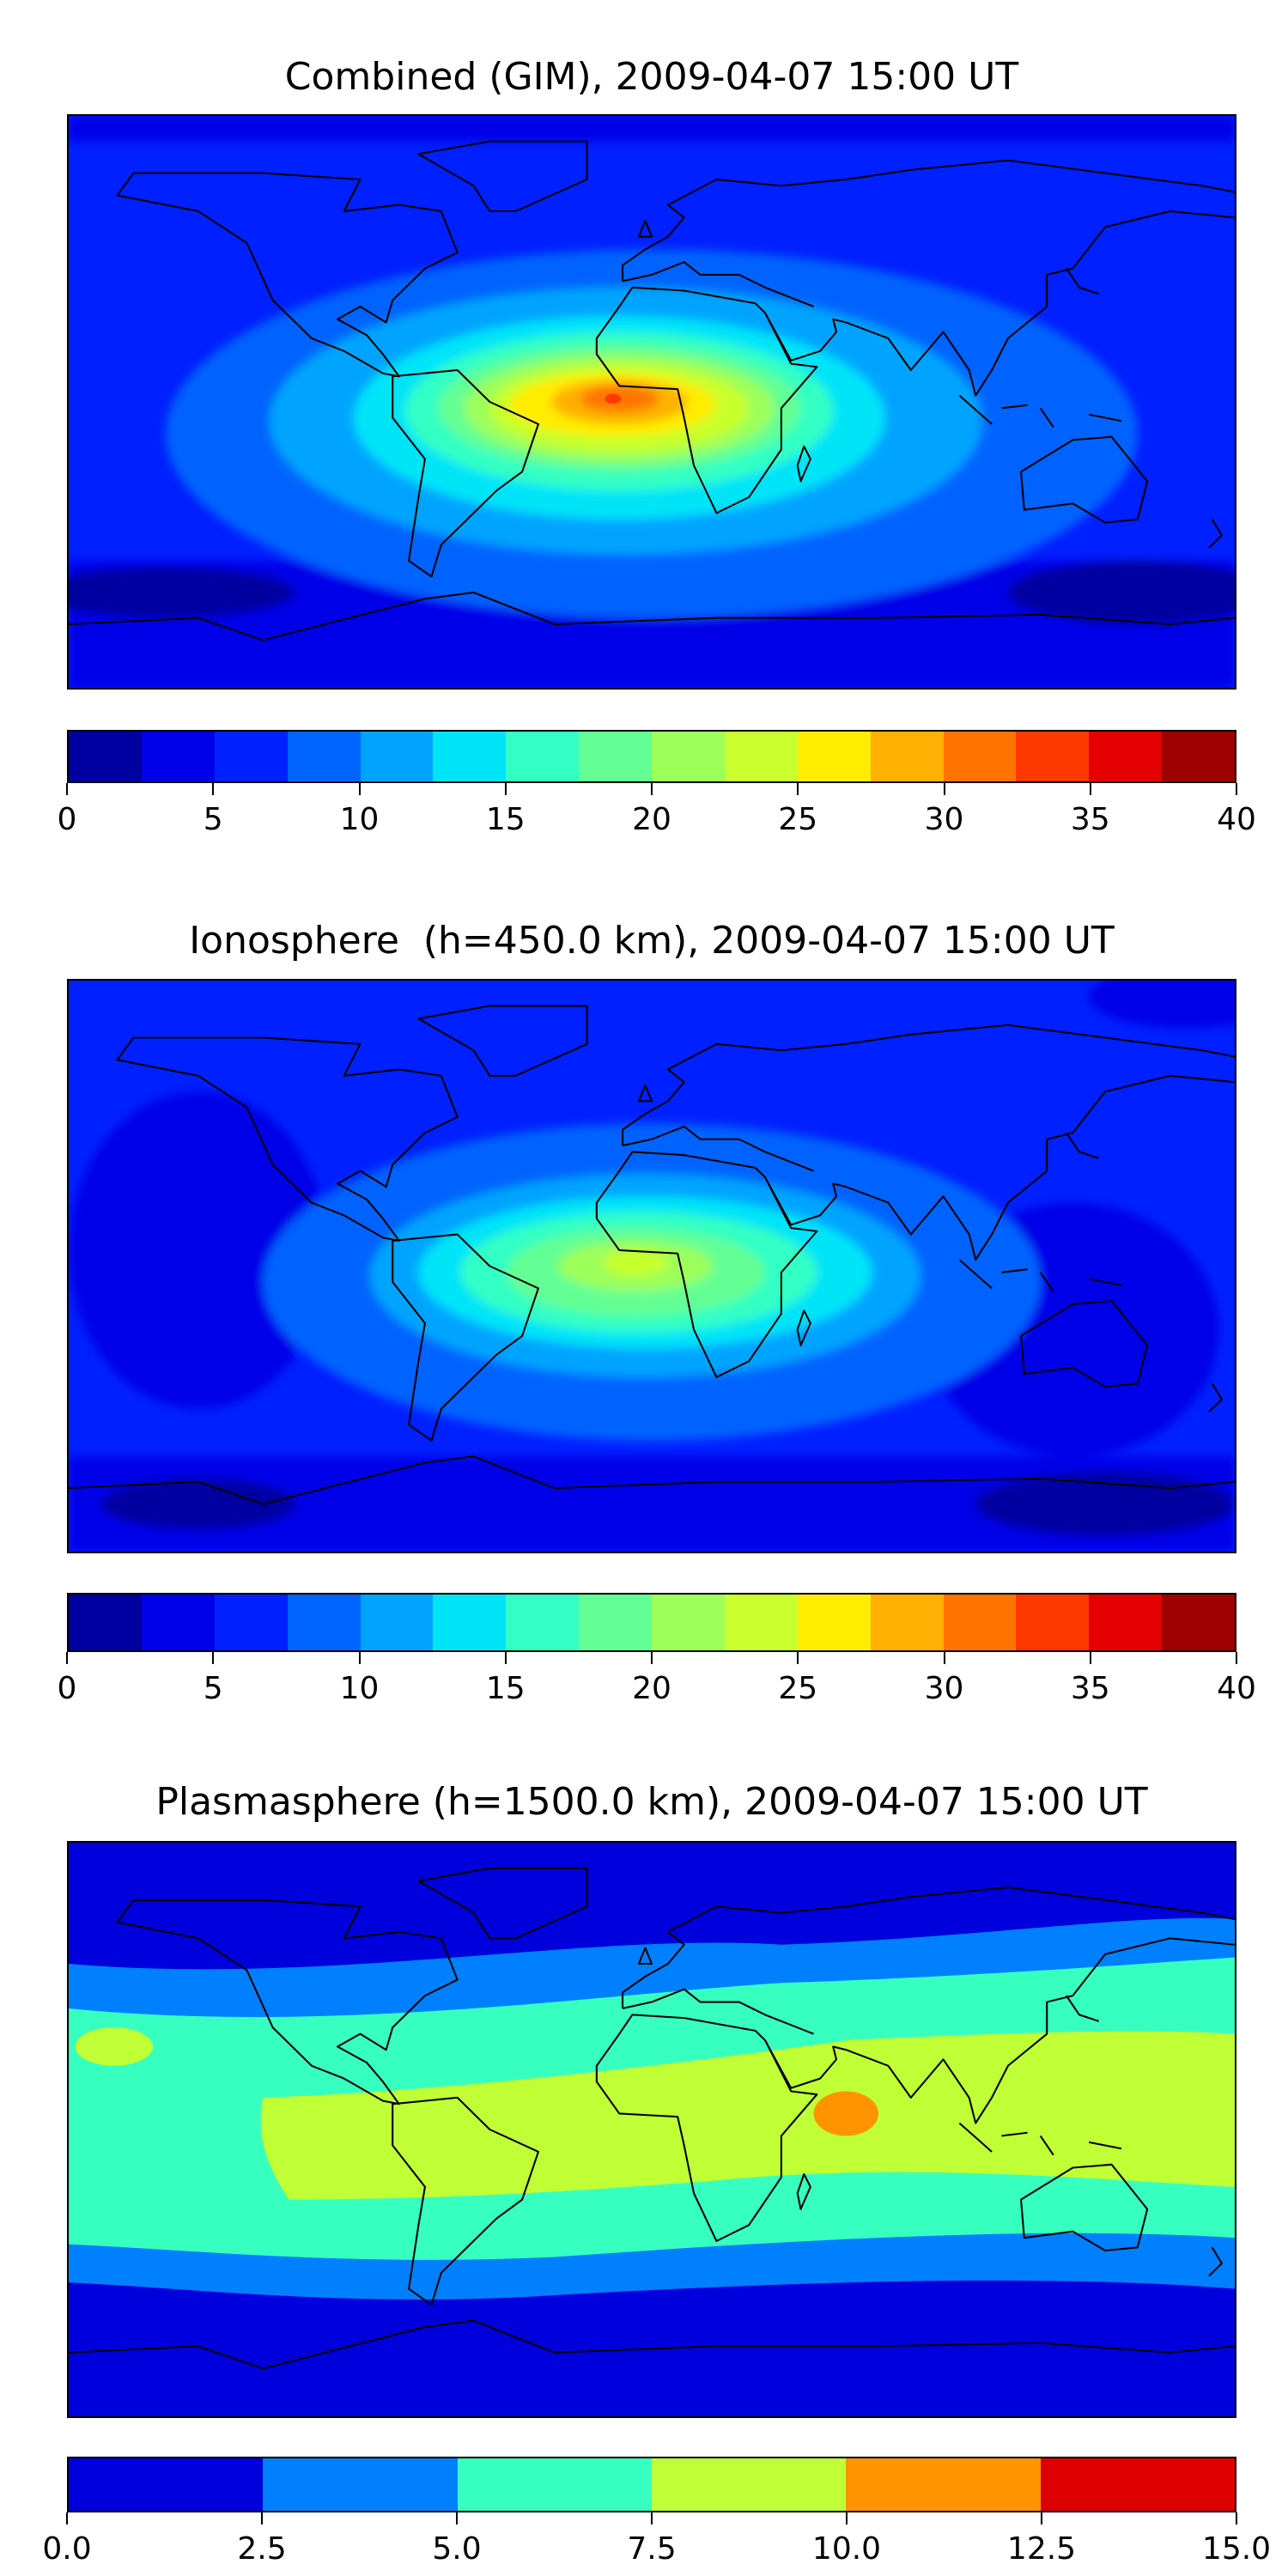 The width and height of the screenshot is (1288, 2576). Describe the element at coordinates (67, 2549) in the screenshot. I see `colorbar-tick-label: 0.0` at that location.